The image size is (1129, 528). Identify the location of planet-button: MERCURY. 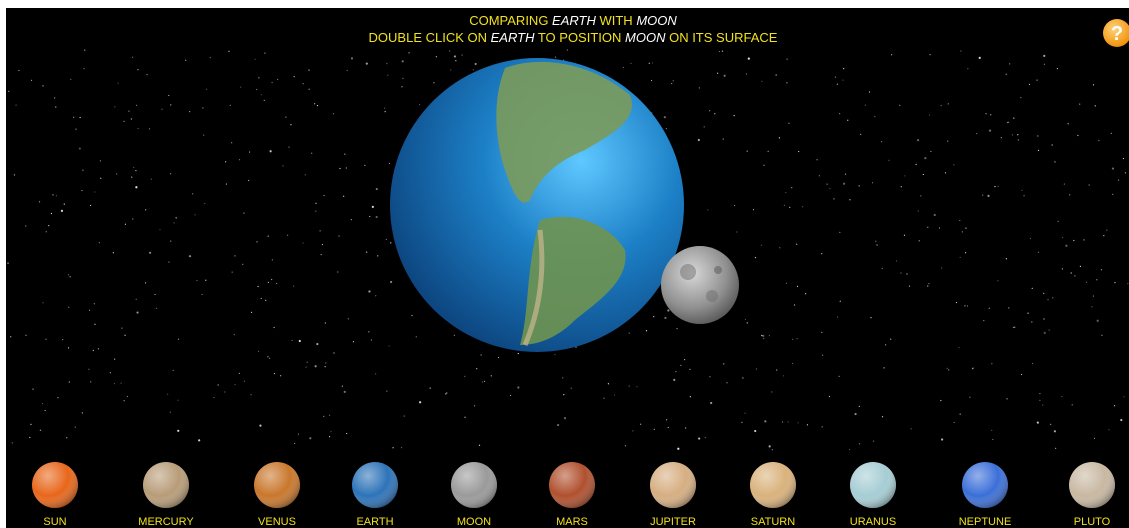
(166, 495).